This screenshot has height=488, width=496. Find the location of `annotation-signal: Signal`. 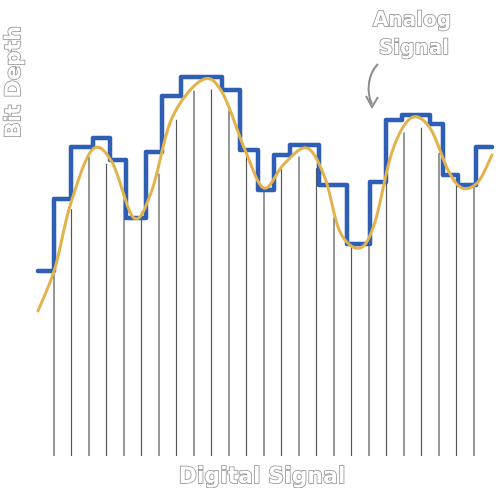

annotation-signal: Signal is located at coordinates (414, 47).